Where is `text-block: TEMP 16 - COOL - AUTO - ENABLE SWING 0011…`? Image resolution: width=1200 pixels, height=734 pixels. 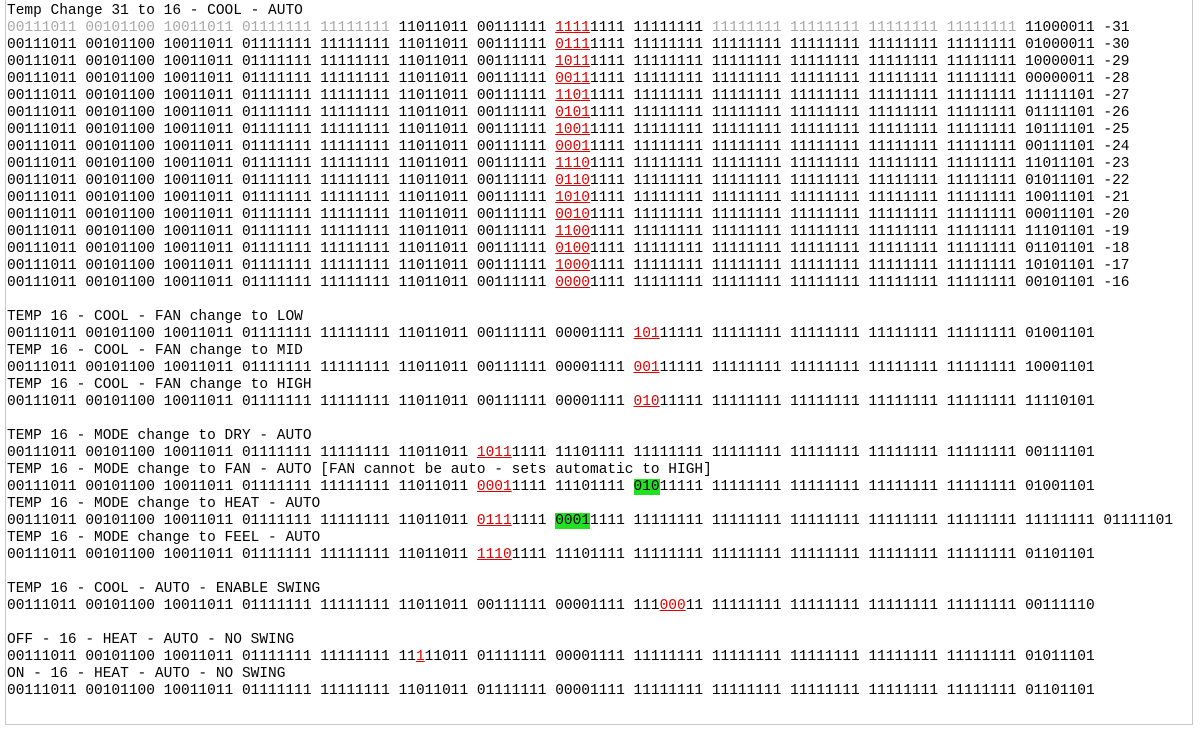
text-block: TEMP 16 - COOL - AUTO - ENABLE SWING 0011… is located at coordinates (599, 598).